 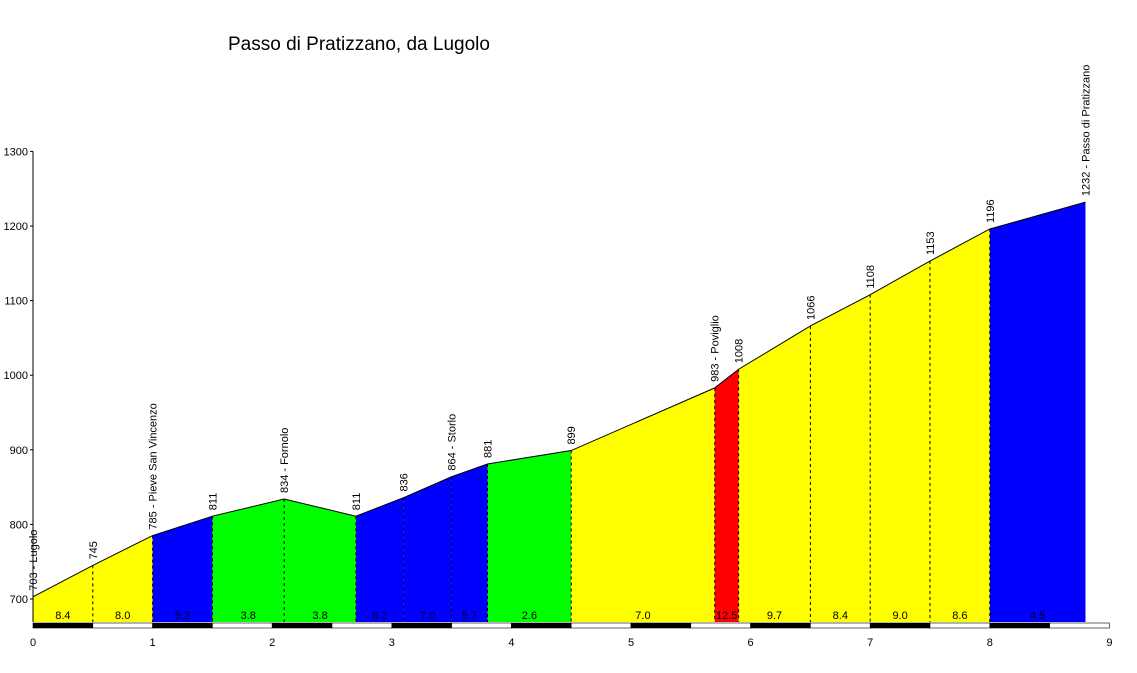 What do you see at coordinates (359, 44) in the screenshot?
I see `chart-title: Passo di Pratizzano, da Lugolo` at bounding box center [359, 44].